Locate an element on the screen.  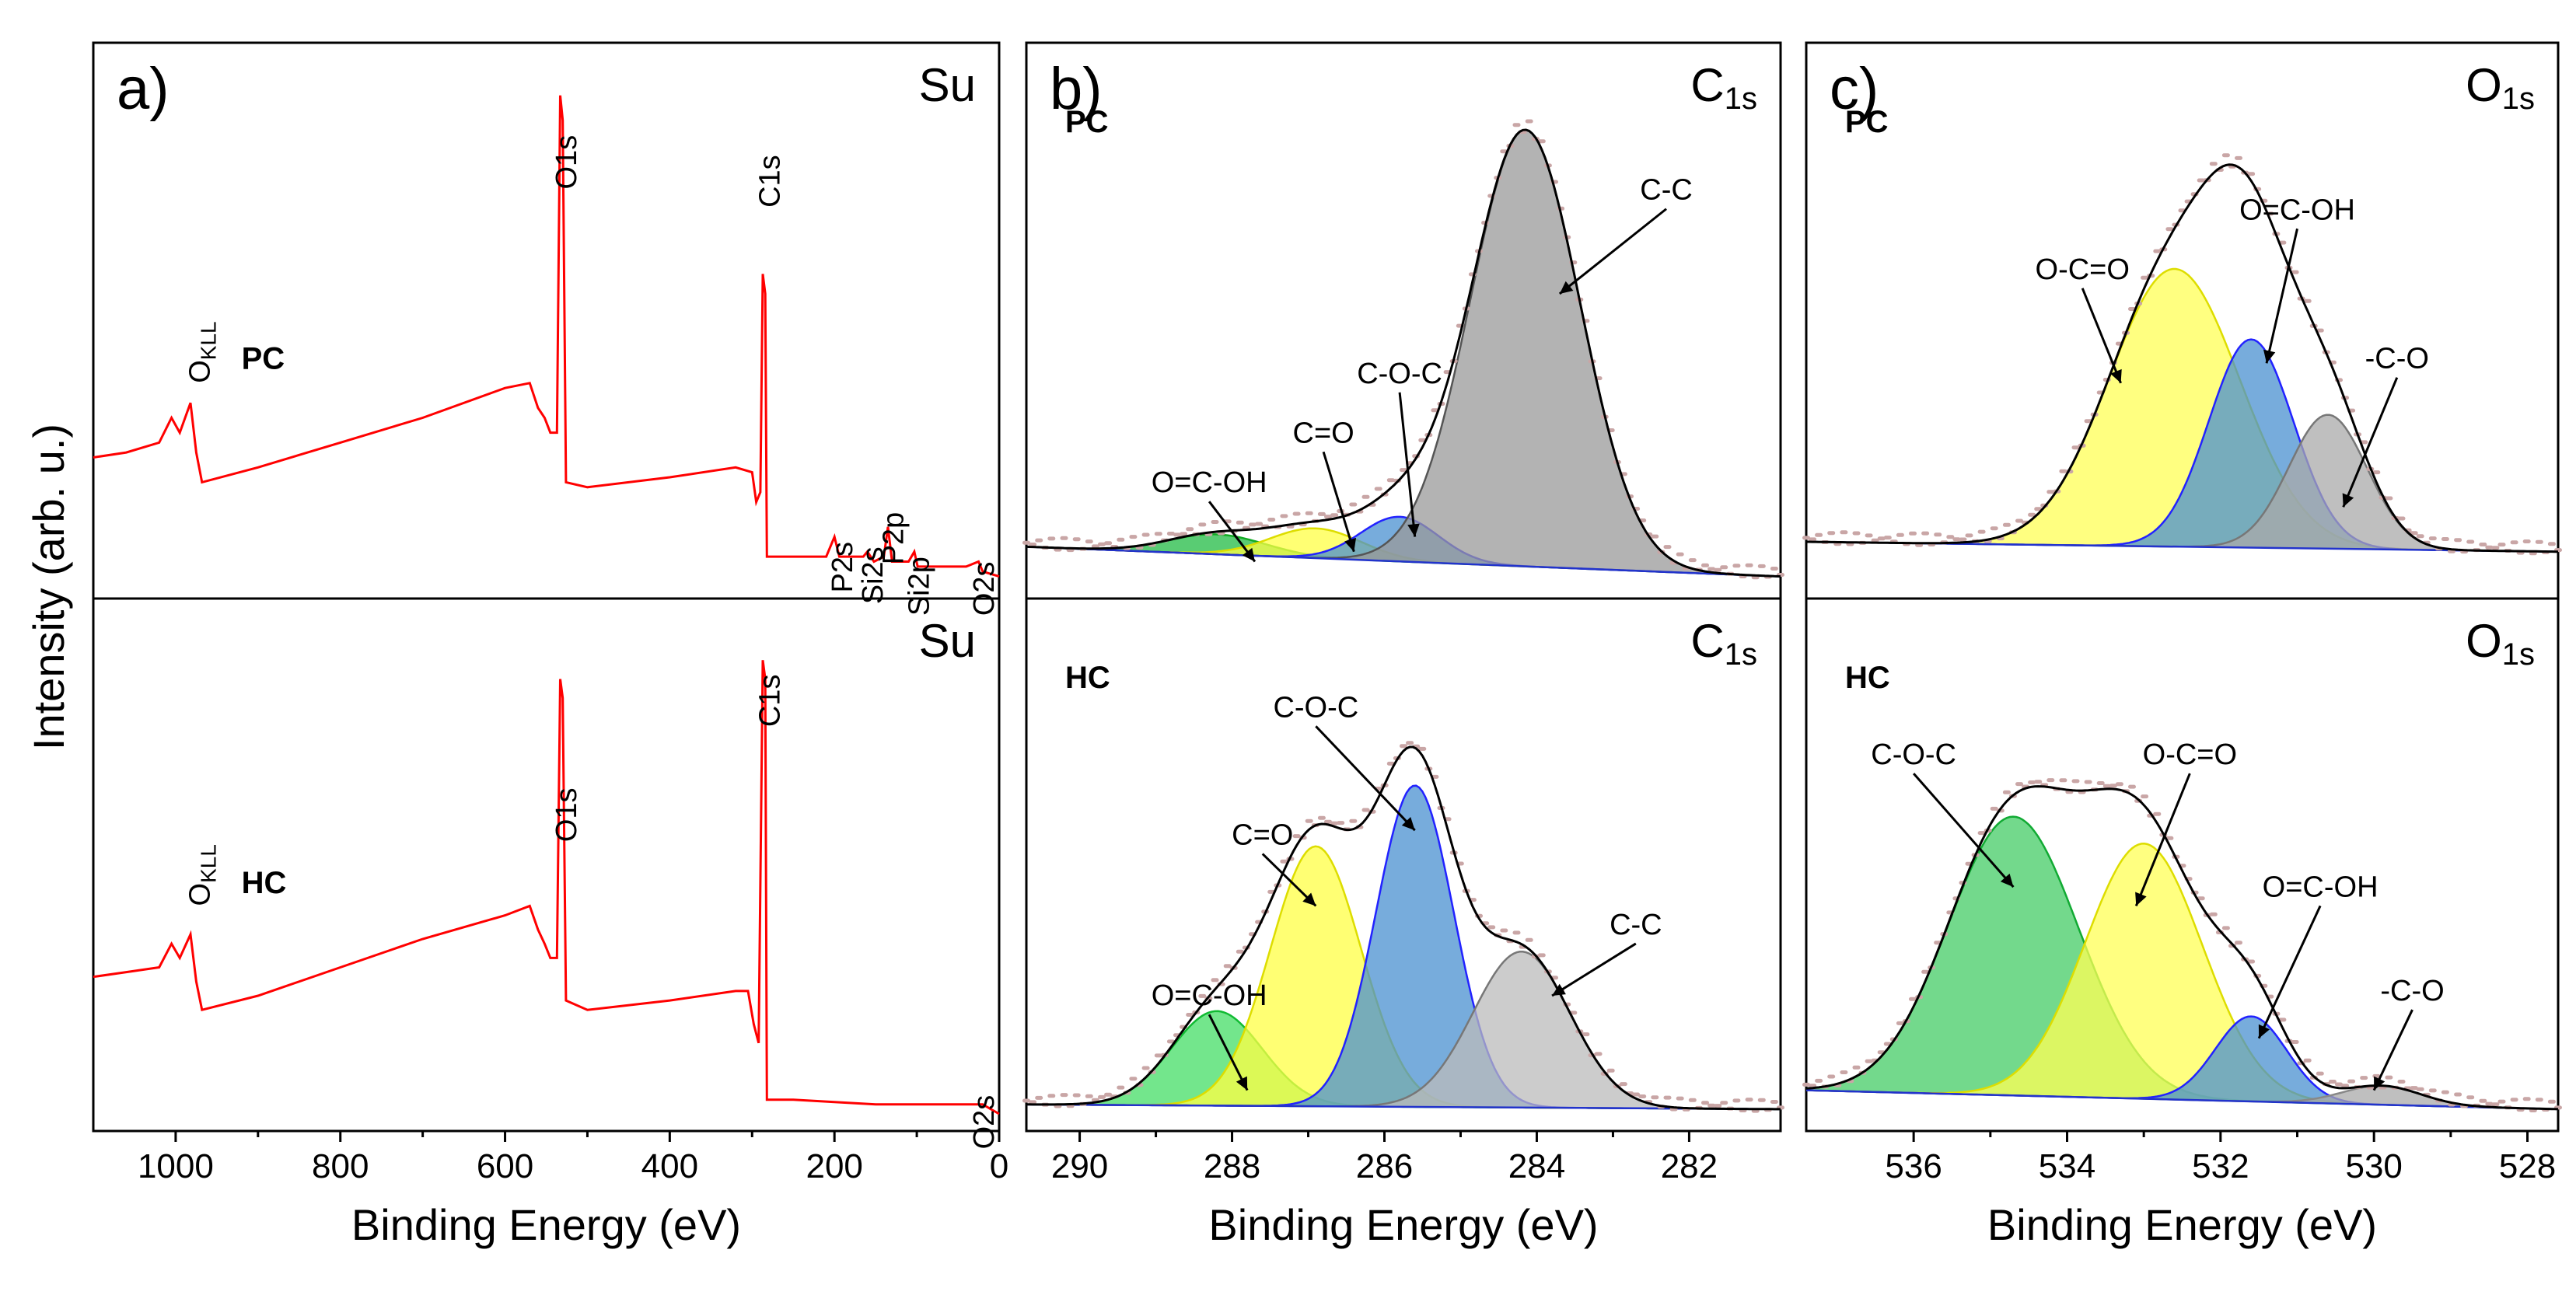
subplot-pc: C1s PC O=C-OH C=OC-O-C C-C is located at coordinates (1403, 319).